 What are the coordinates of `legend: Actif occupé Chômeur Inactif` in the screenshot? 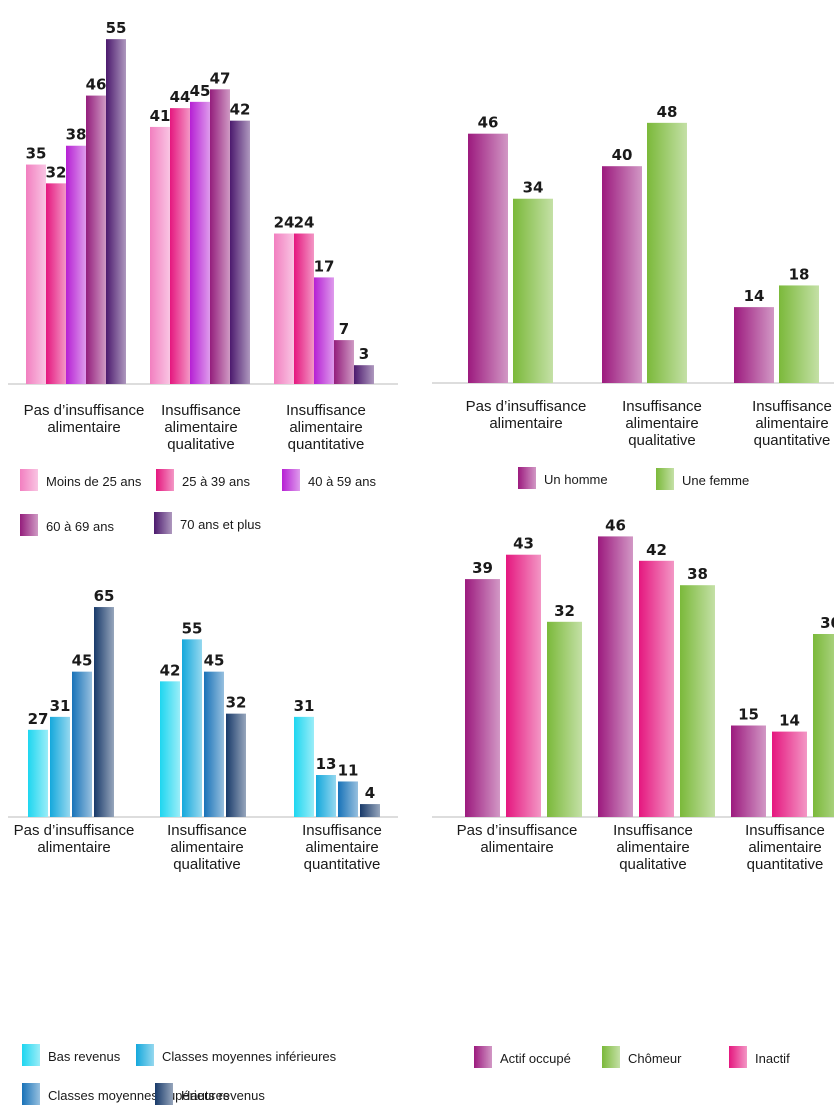 It's located at (632, 1057).